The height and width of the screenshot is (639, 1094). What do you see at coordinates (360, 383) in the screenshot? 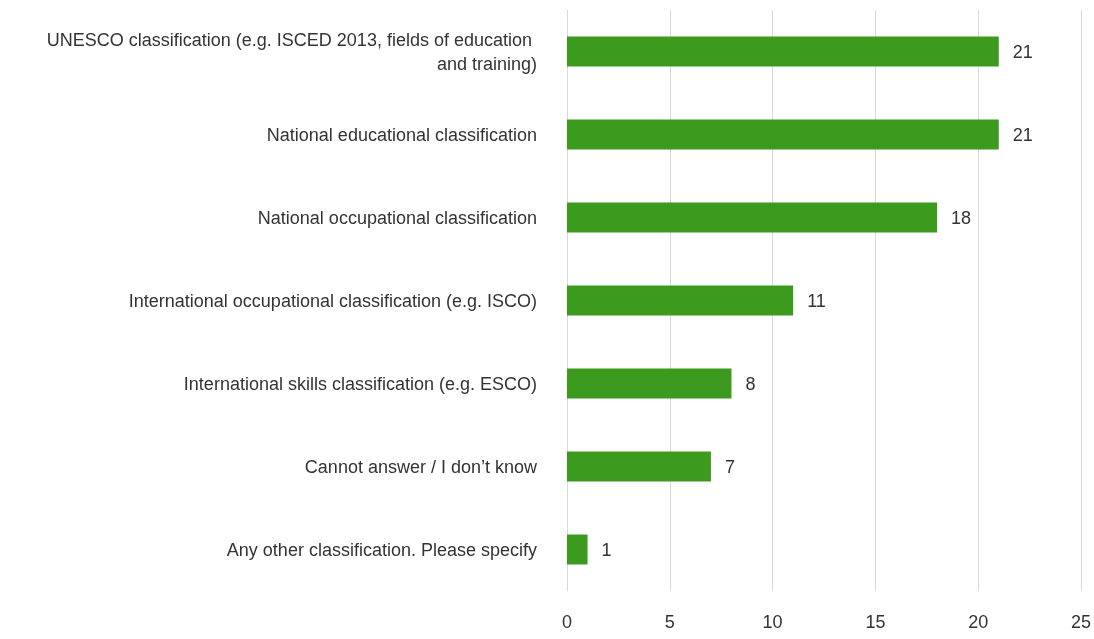
I see `y-tick-label: International skills classification (e.g. ESCO)` at bounding box center [360, 383].